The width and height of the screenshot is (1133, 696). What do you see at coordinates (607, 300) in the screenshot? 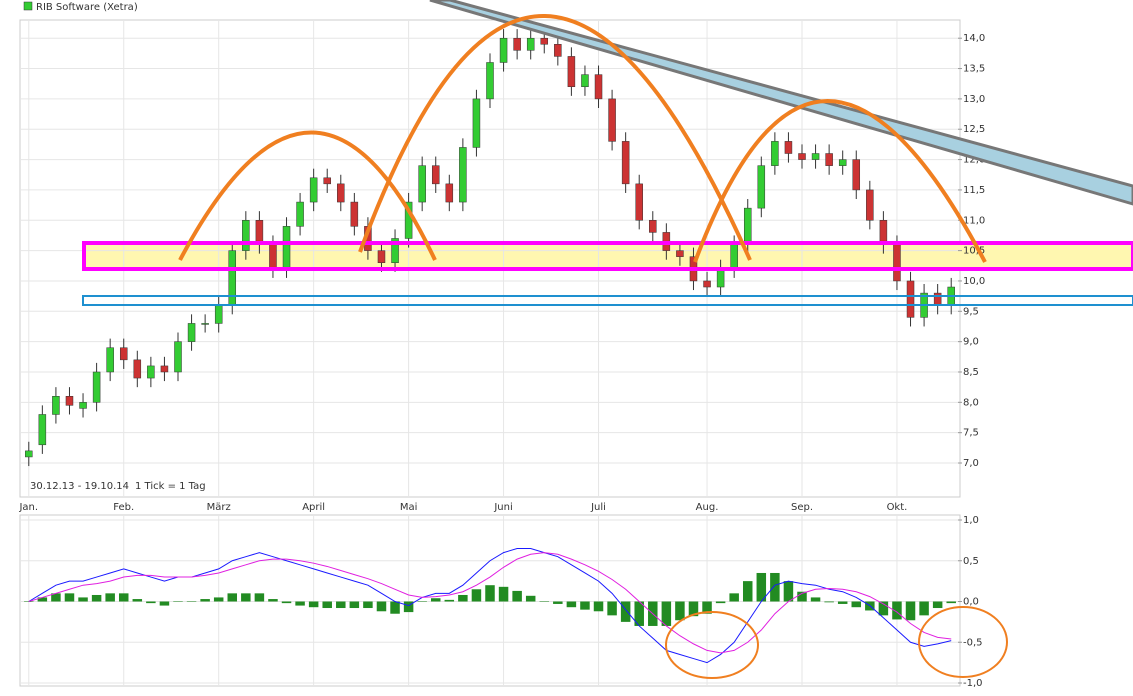
I see `support-box` at bounding box center [607, 300].